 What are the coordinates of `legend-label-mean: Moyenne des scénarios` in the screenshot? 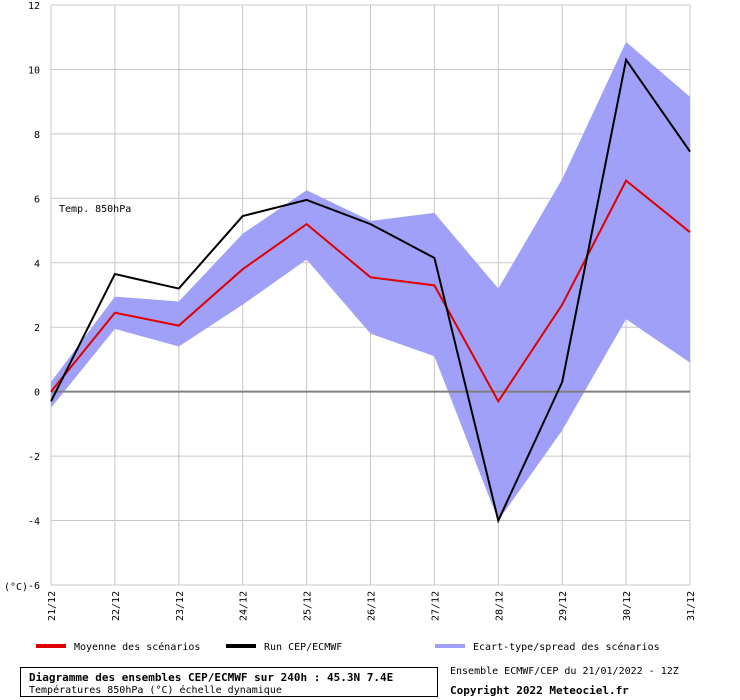 It's located at (137, 647).